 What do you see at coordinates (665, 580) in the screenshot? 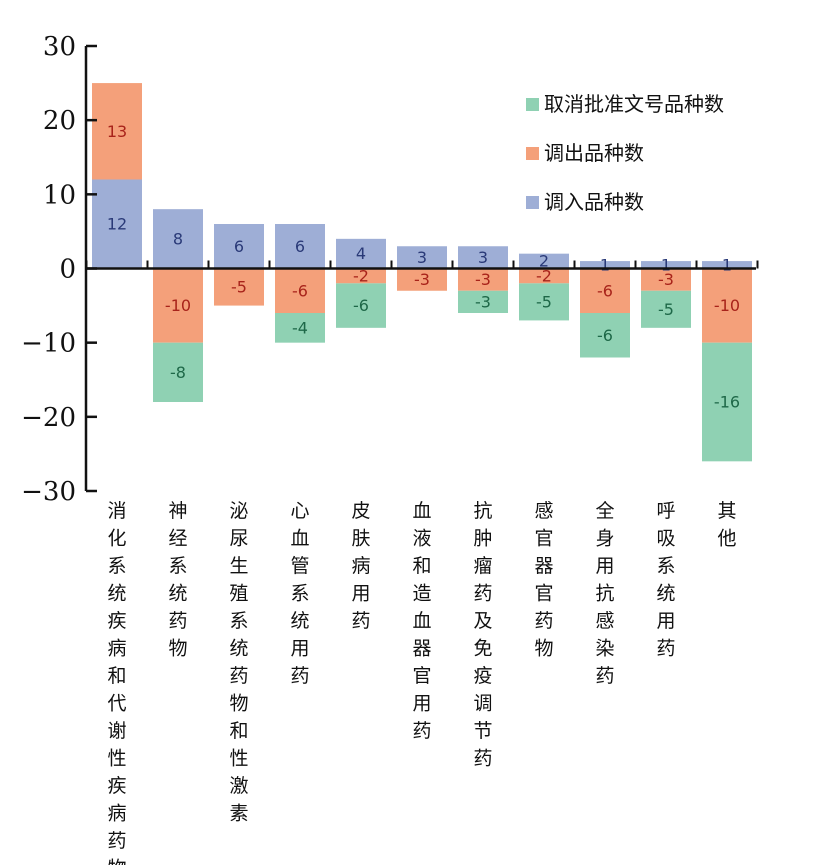
I see `category-label: 呼吸系统用药` at bounding box center [665, 580].